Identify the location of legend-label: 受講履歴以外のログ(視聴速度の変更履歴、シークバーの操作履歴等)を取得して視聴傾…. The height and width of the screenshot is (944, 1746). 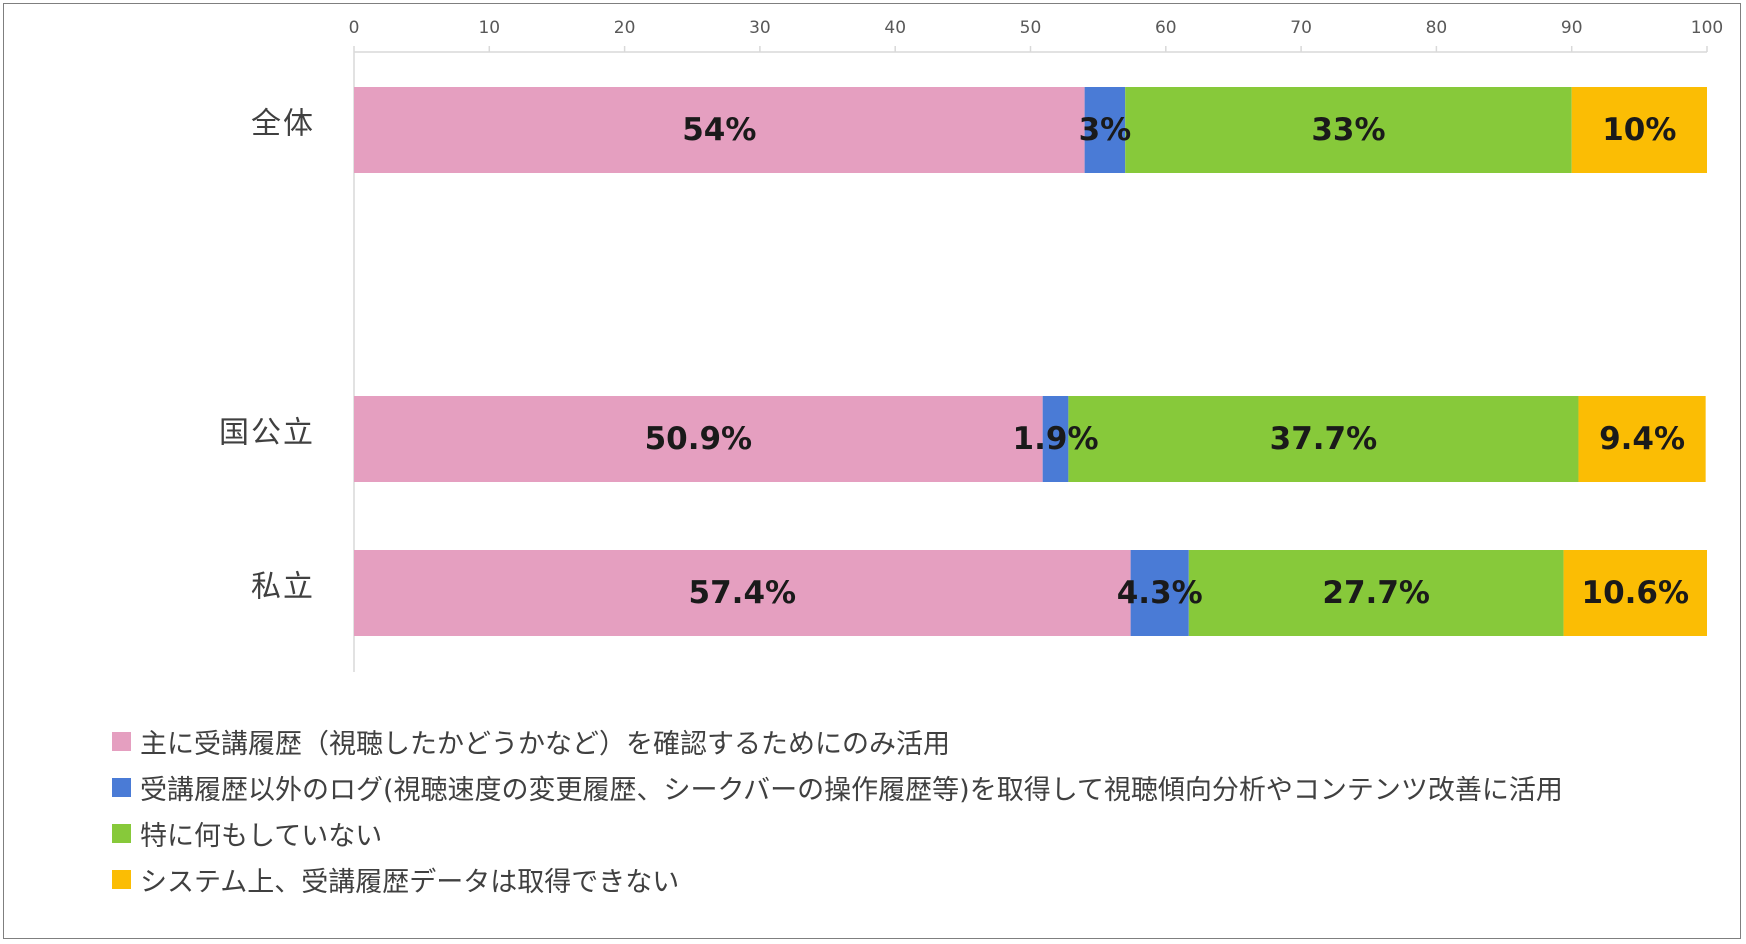
(851, 790).